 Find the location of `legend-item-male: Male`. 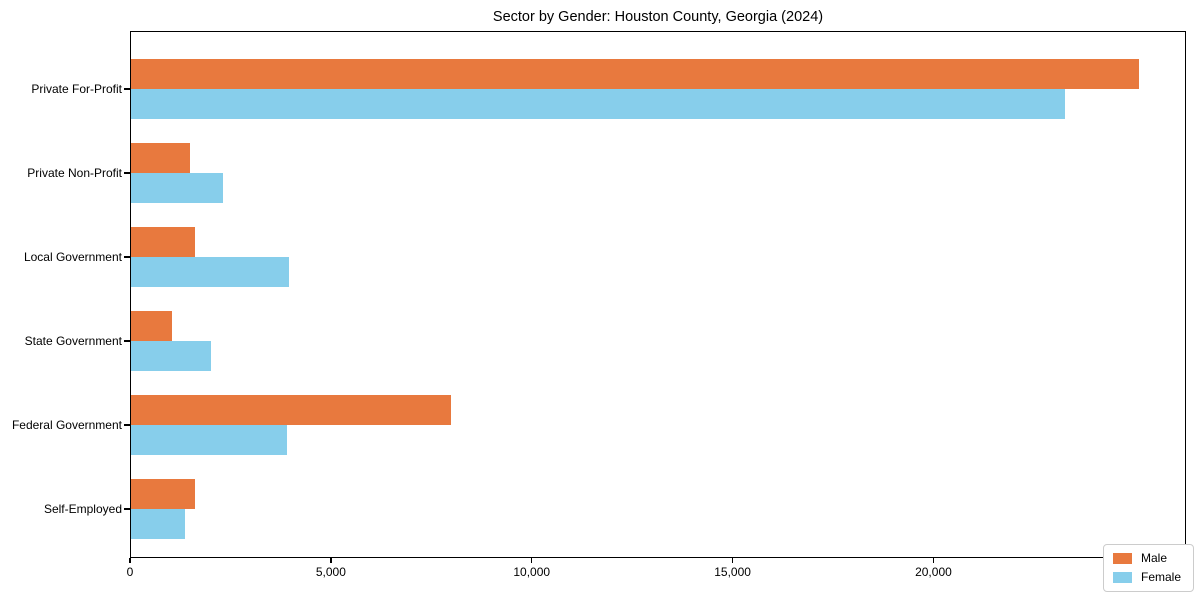

legend-item-male: Male is located at coordinates (1146, 558).